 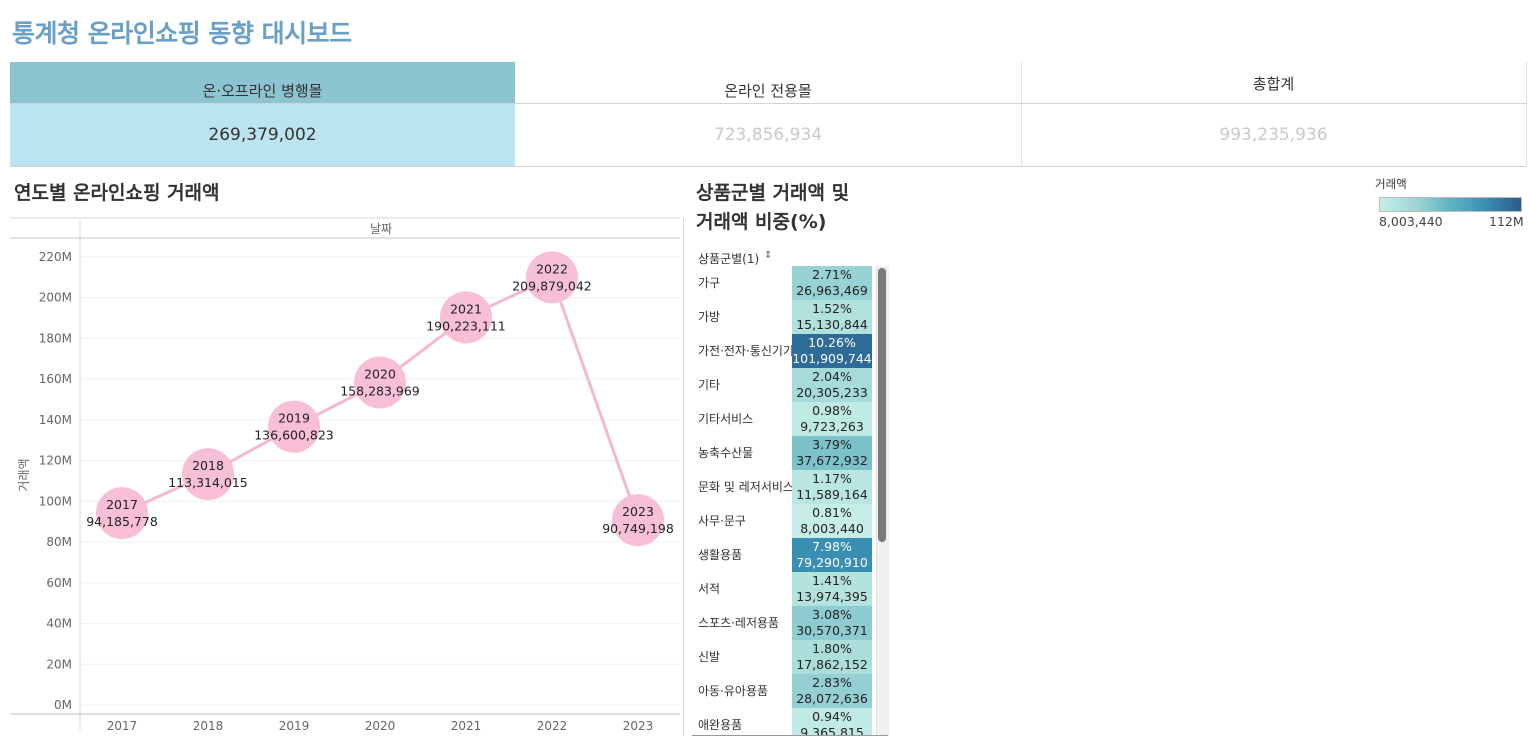 What do you see at coordinates (709, 385) in the screenshot?
I see `category-label: 기타` at bounding box center [709, 385].